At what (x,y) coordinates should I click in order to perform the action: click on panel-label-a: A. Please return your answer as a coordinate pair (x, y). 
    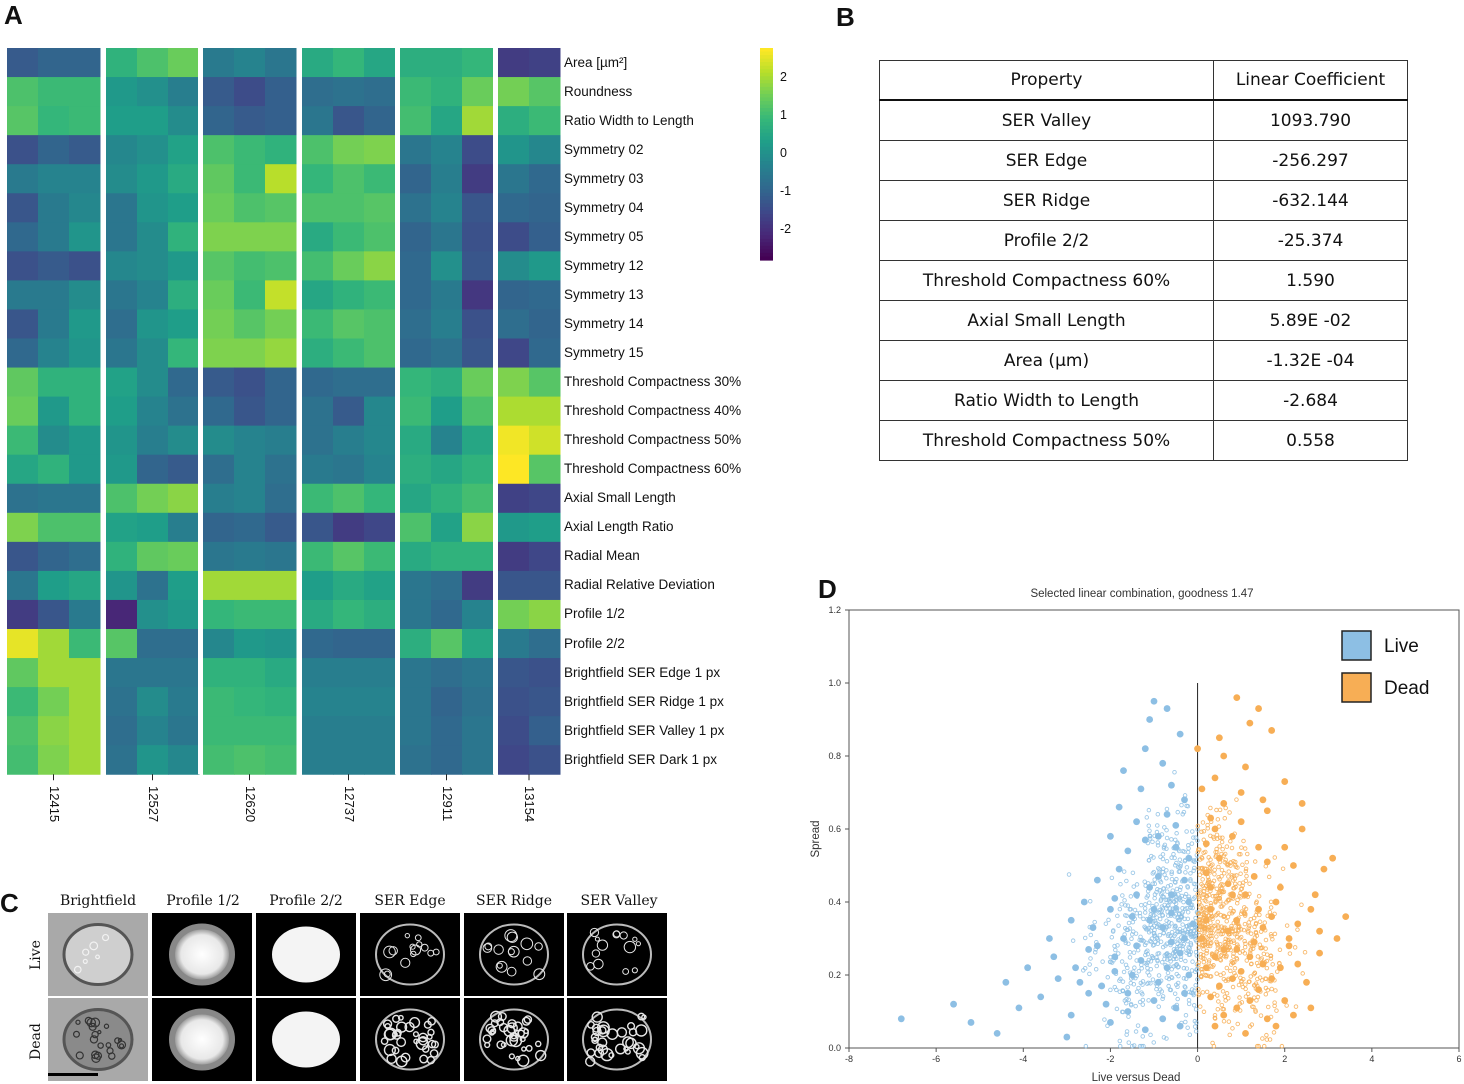
    Looking at the image, I should click on (13, 15).